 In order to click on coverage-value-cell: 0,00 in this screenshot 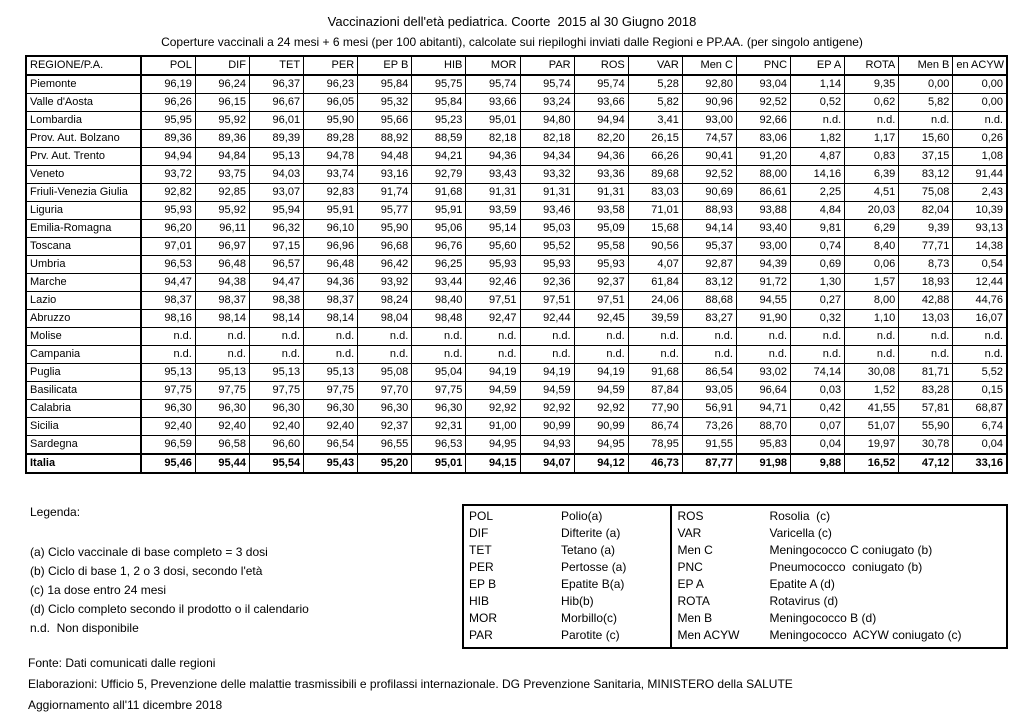, I will do `click(980, 102)`.